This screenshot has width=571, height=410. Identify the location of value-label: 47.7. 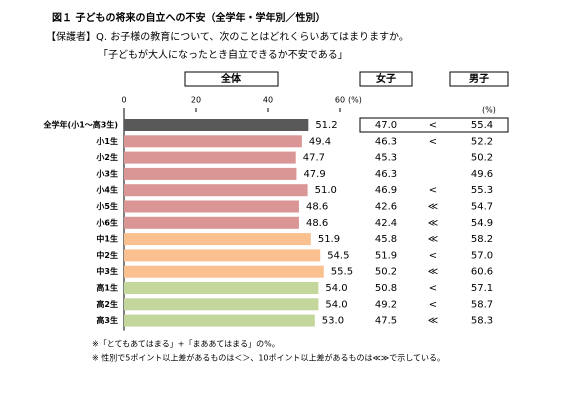
(314, 158).